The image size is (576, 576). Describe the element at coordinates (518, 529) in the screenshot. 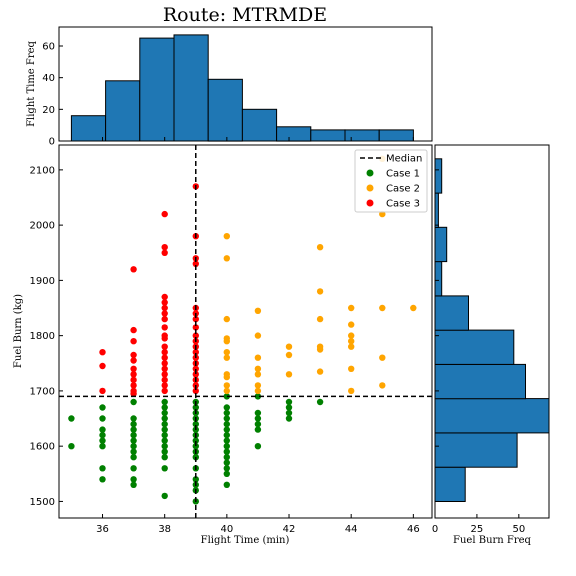

I see `right-x-tick-label: 50` at that location.